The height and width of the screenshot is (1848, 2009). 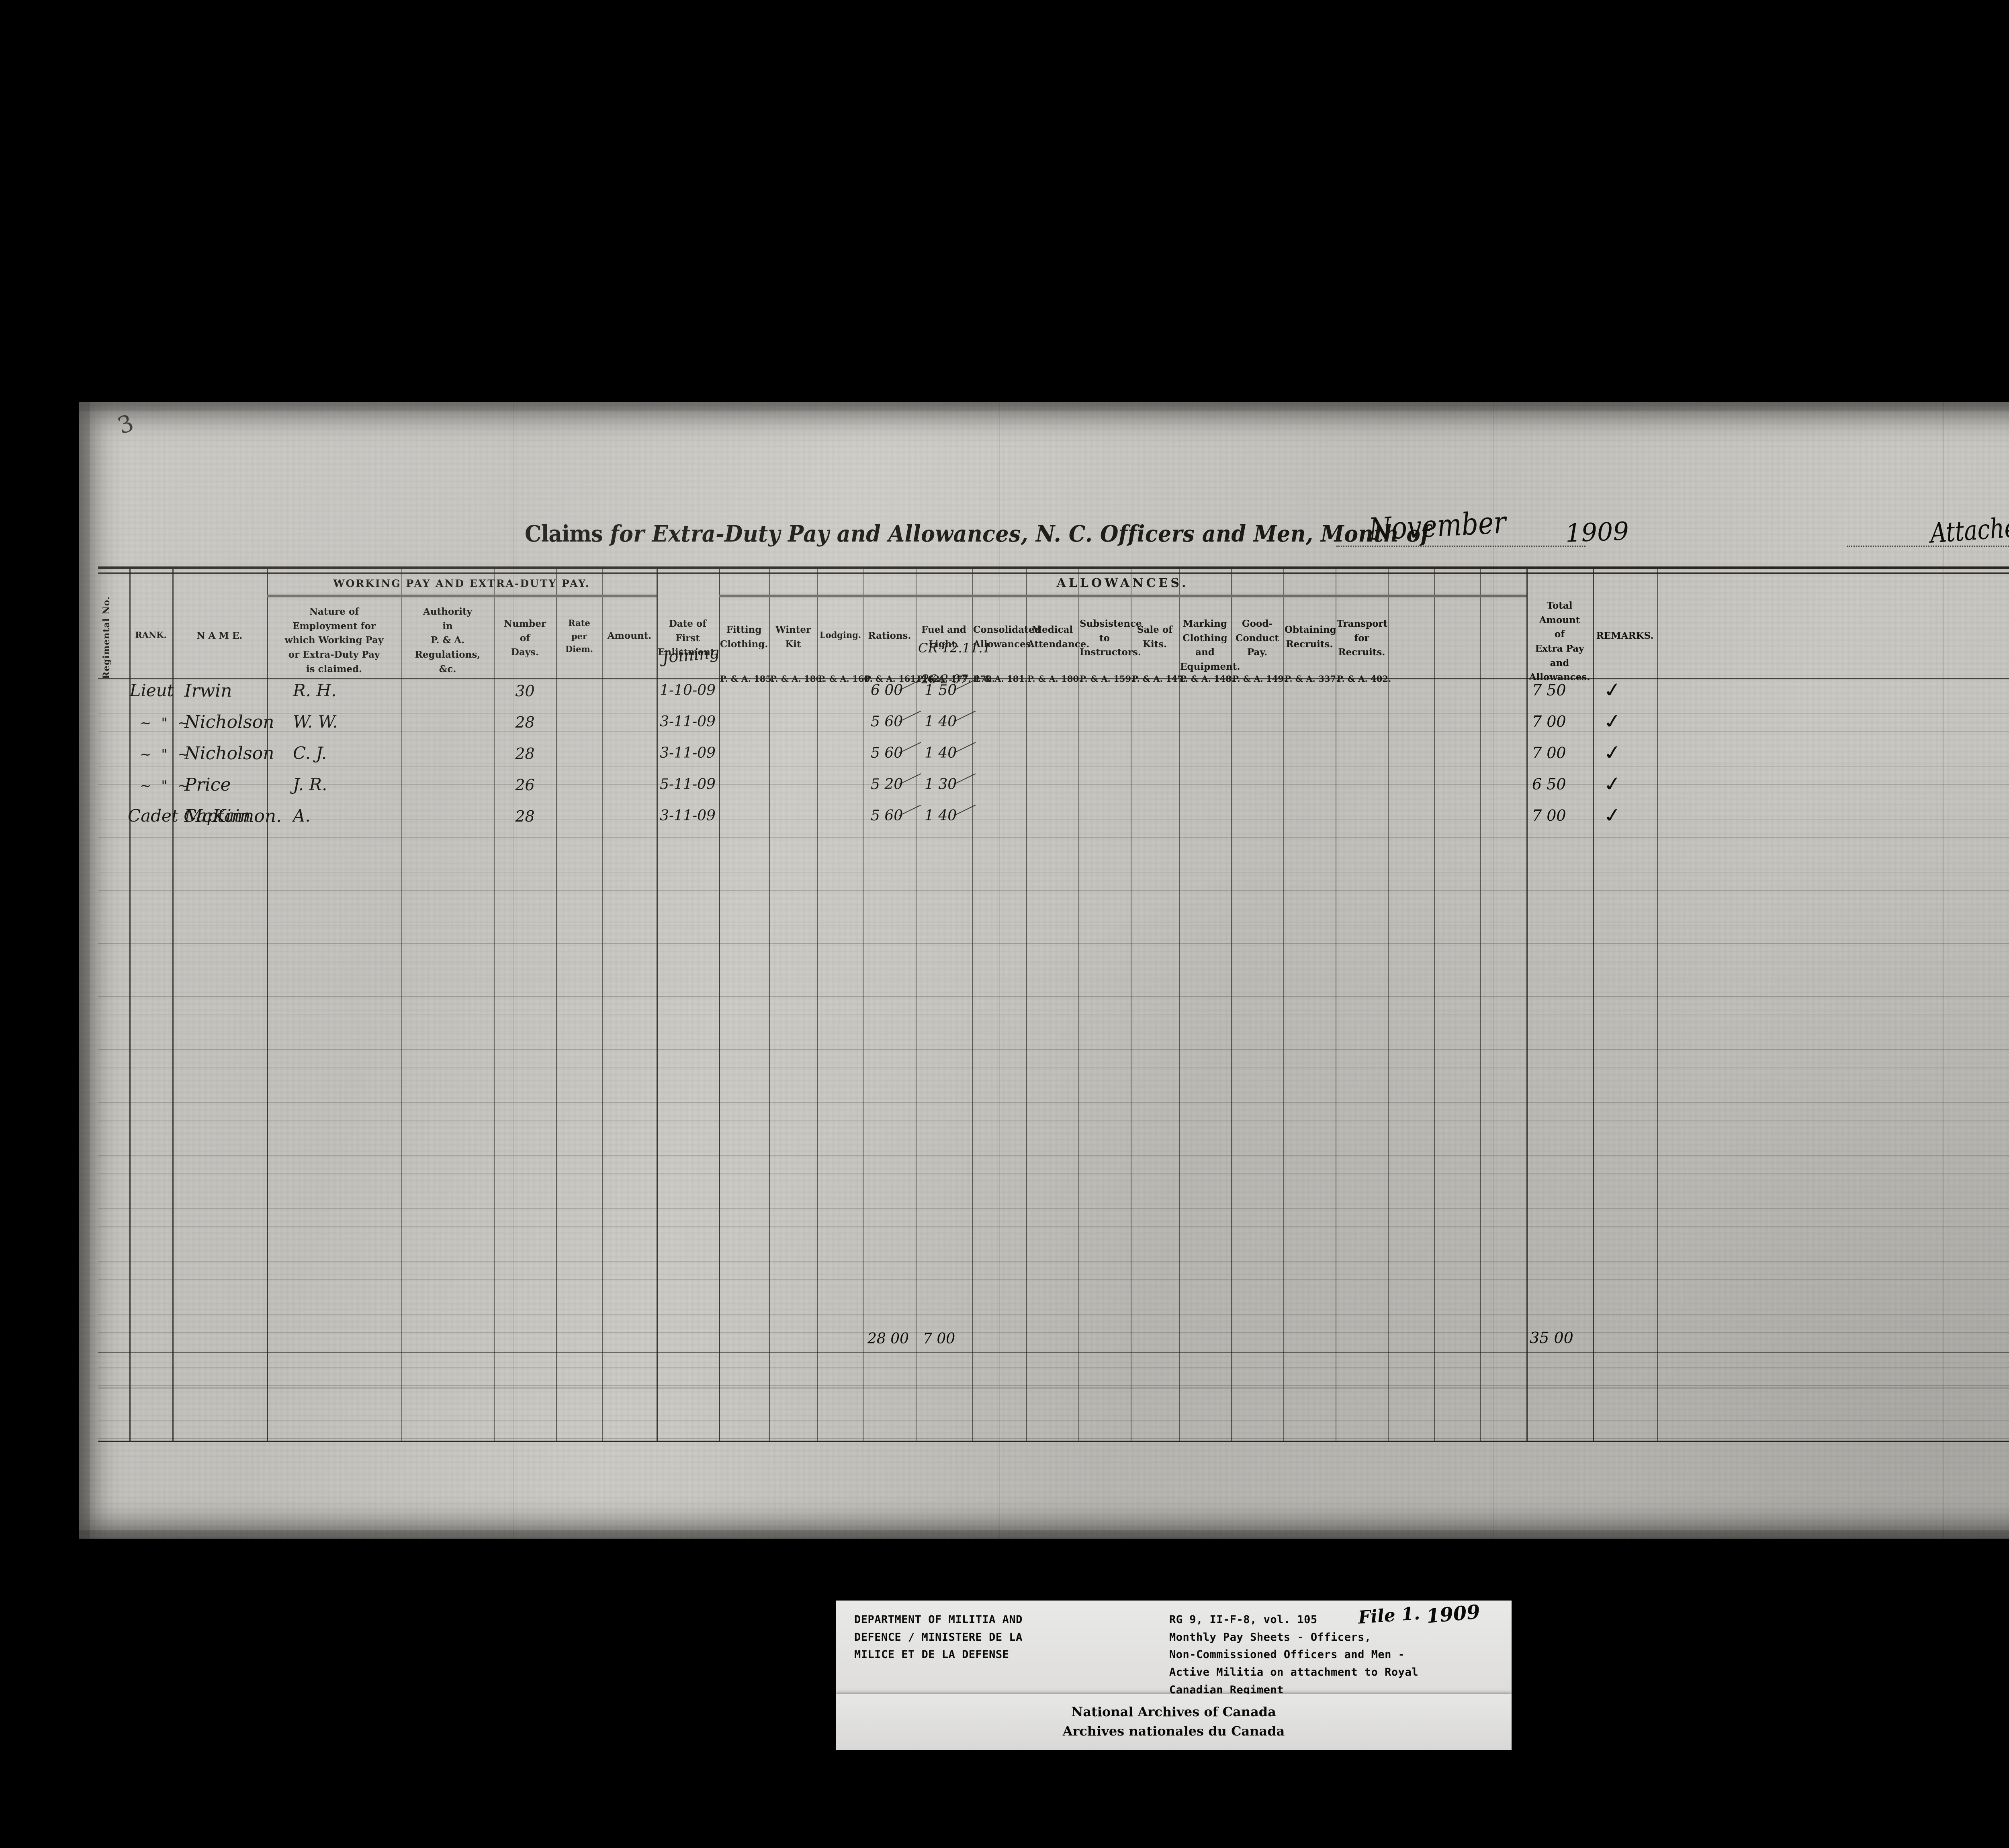 I want to click on column-header-line: which Working Pay, so click(x=334, y=640).